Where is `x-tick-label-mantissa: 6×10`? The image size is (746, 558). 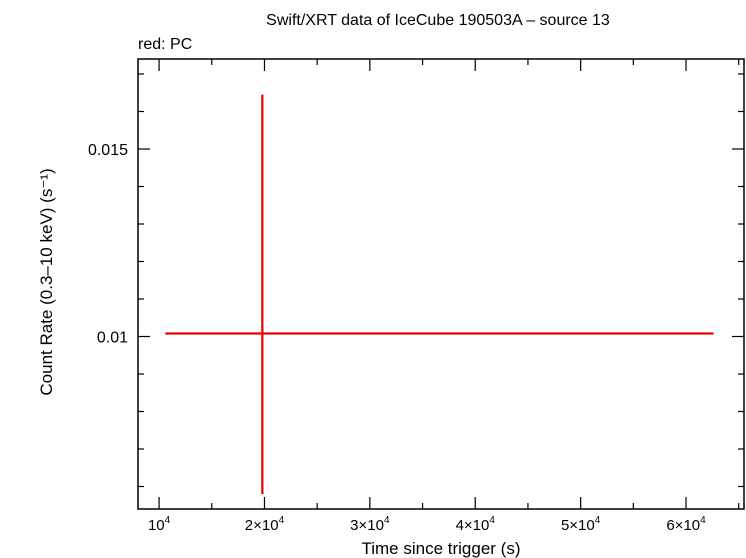
x-tick-label-mantissa: 6×10 is located at coordinates (683, 525).